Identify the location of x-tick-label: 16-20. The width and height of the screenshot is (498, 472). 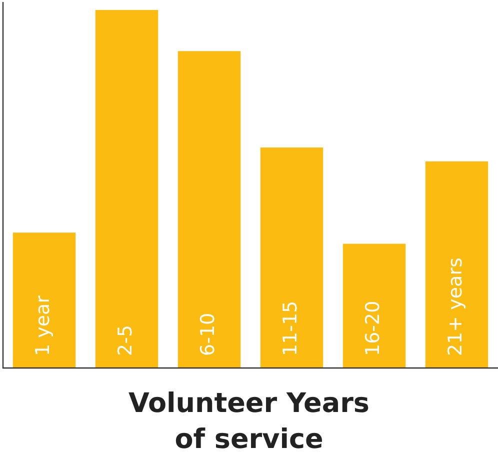
(373, 328).